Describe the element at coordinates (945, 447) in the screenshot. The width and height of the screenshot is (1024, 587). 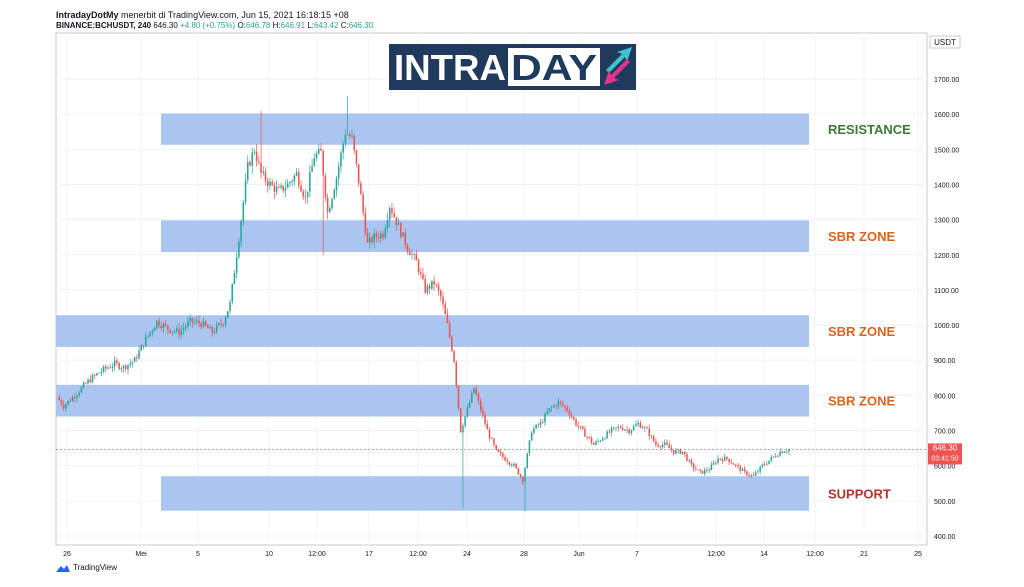
I see `price-tag-value: 646.30` at that location.